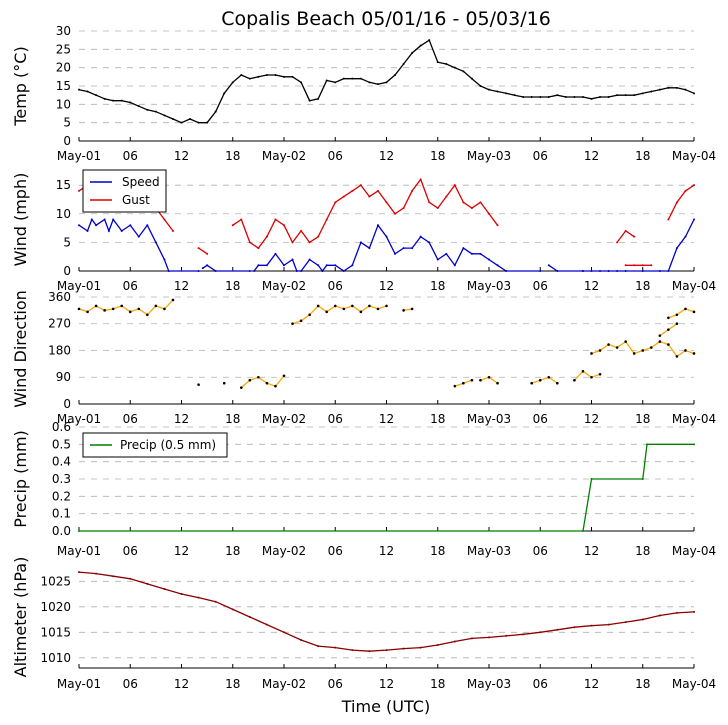 This screenshot has height=725, width=728. I want to click on y-tick-label: 0.6, so click(61, 427).